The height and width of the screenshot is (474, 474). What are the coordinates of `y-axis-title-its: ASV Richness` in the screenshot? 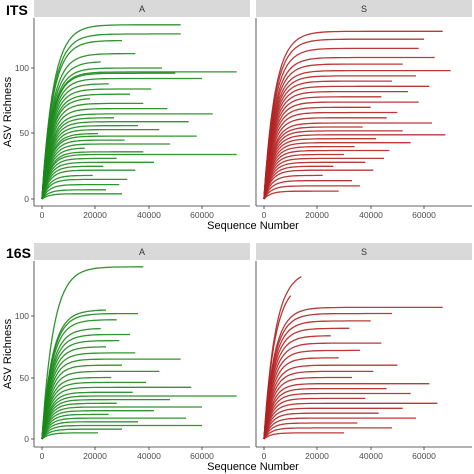 It's located at (8, 111).